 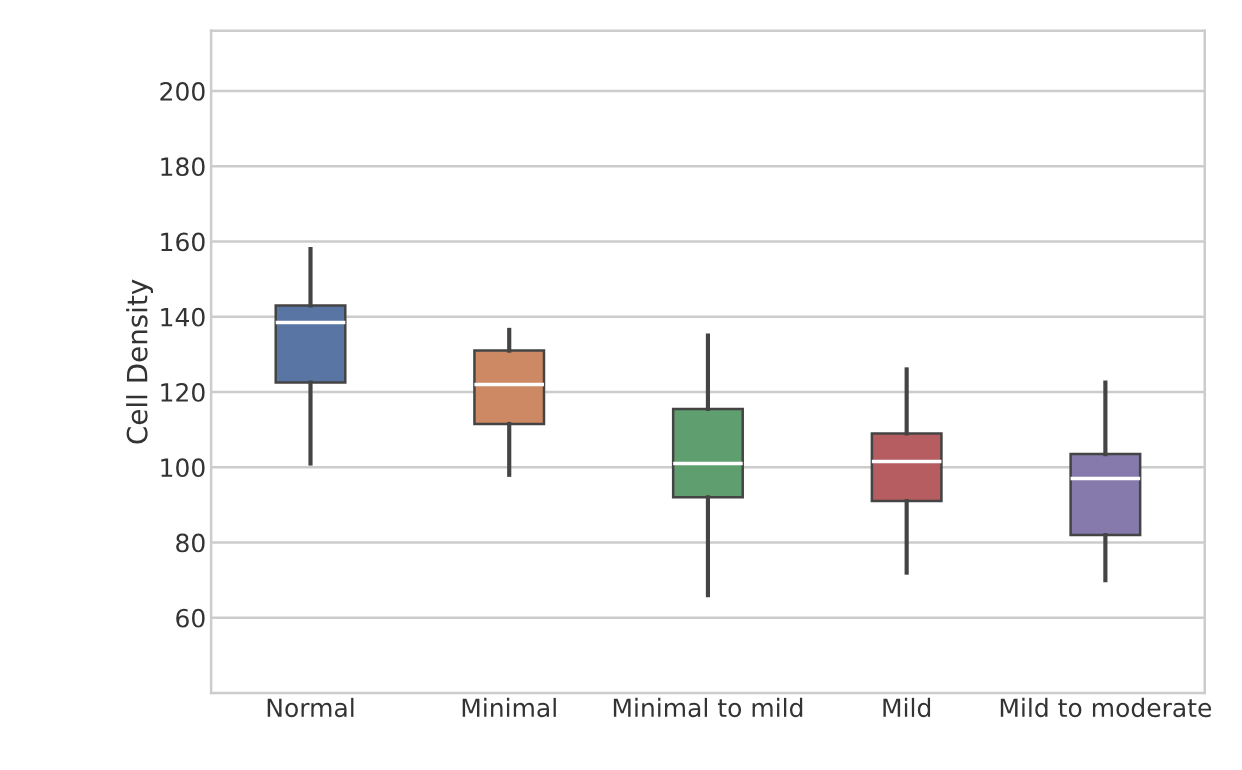 What do you see at coordinates (182, 91) in the screenshot?
I see `y-tick-label: 200` at bounding box center [182, 91].